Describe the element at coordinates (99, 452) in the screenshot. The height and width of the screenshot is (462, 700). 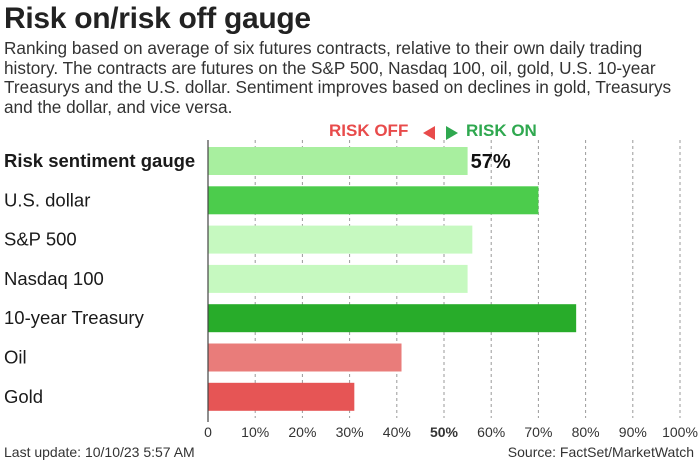
I see `last-update: Last update: 10/10/23 5:57 AM` at that location.